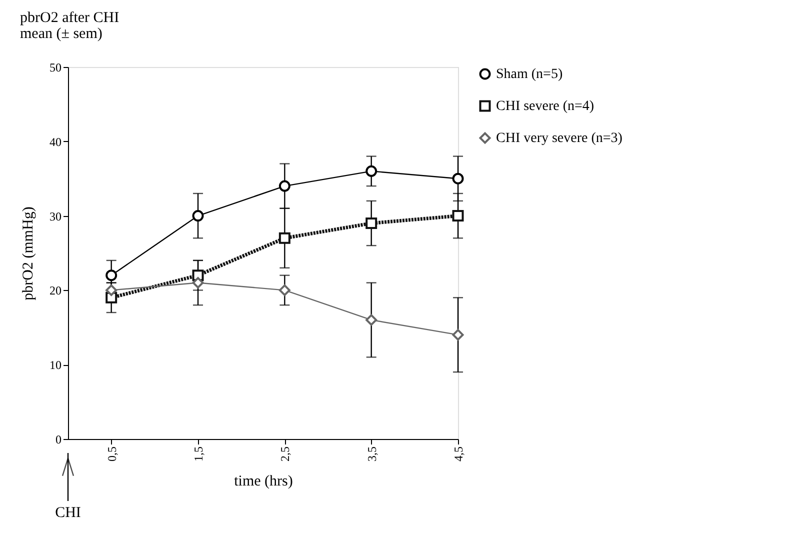  I want to click on y-tick-label: 20, so click(56, 291).